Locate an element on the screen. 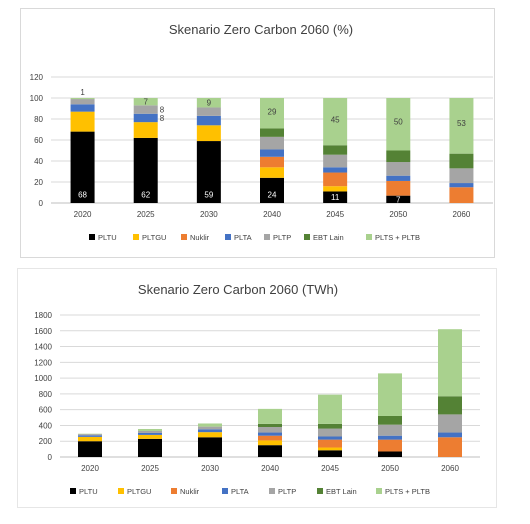 The image size is (530, 524). legend-swatch-pltp is located at coordinates (272, 491).